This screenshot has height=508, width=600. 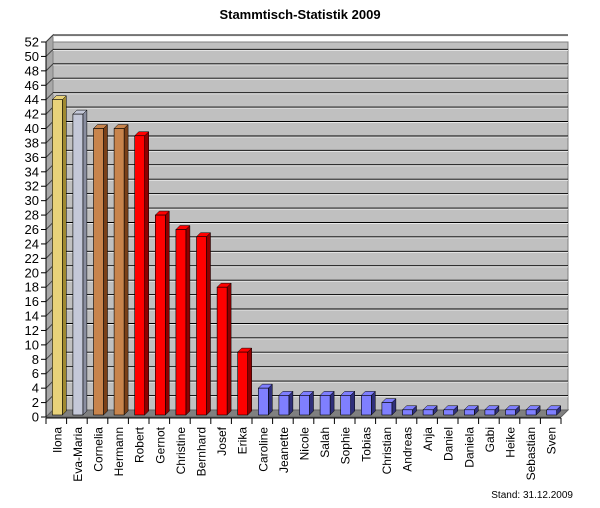 What do you see at coordinates (222, 440) in the screenshot?
I see `x-tick-label: Josef` at bounding box center [222, 440].